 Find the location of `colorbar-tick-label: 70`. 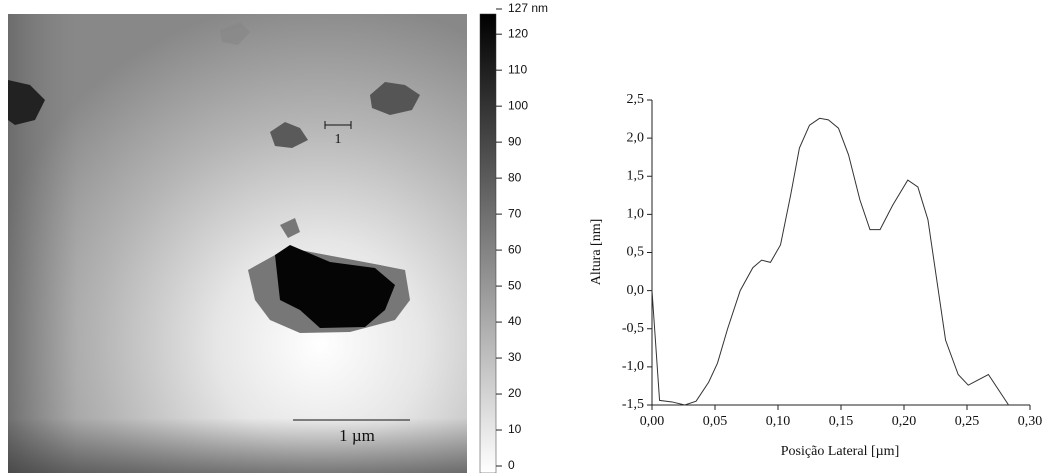

colorbar-tick-label: 70 is located at coordinates (515, 213).